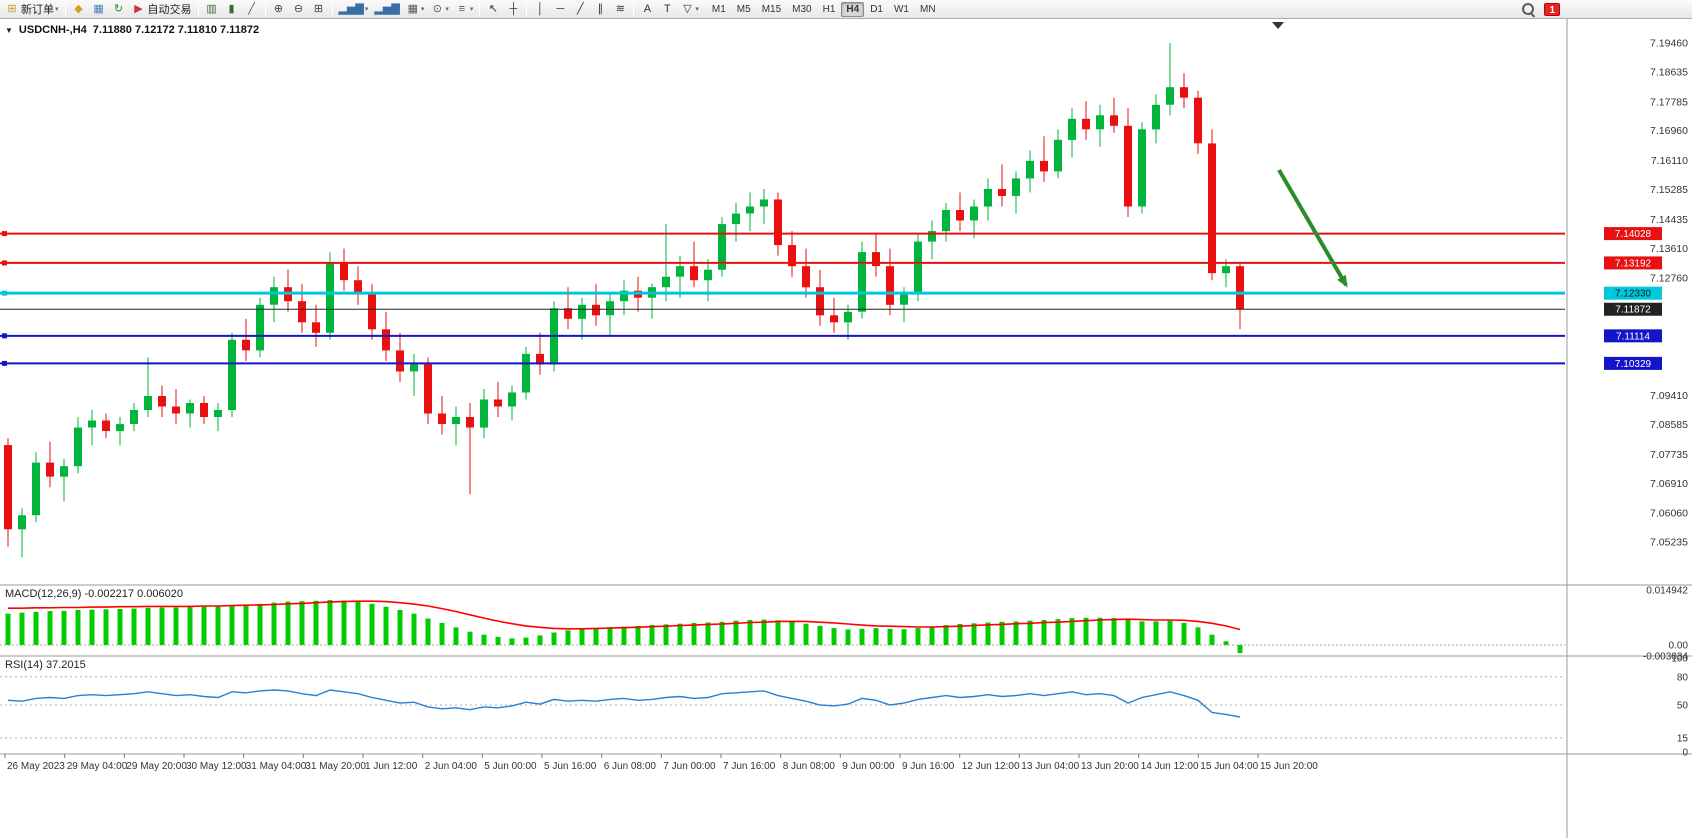 This screenshot has height=838, width=1692. I want to click on horizontal-line-button: ─, so click(560, 9).